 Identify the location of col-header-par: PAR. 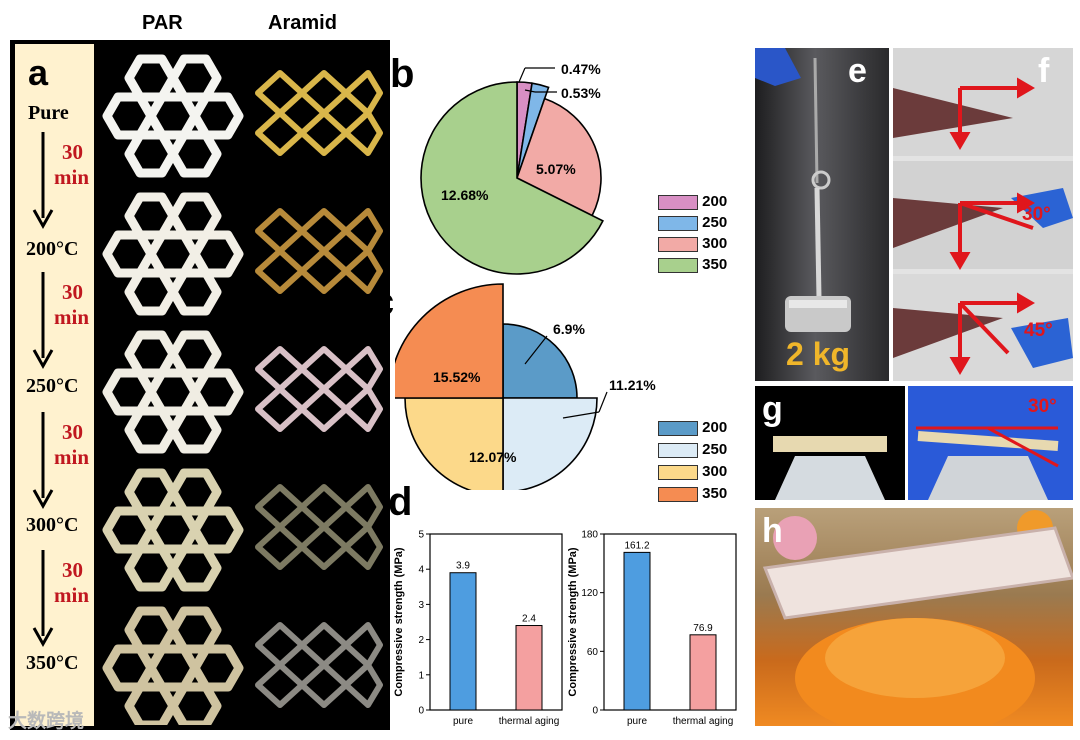
(162, 23).